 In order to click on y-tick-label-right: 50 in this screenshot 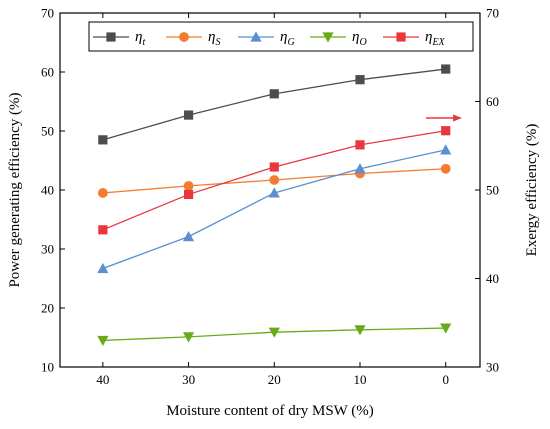, I will do `click(492, 190)`.